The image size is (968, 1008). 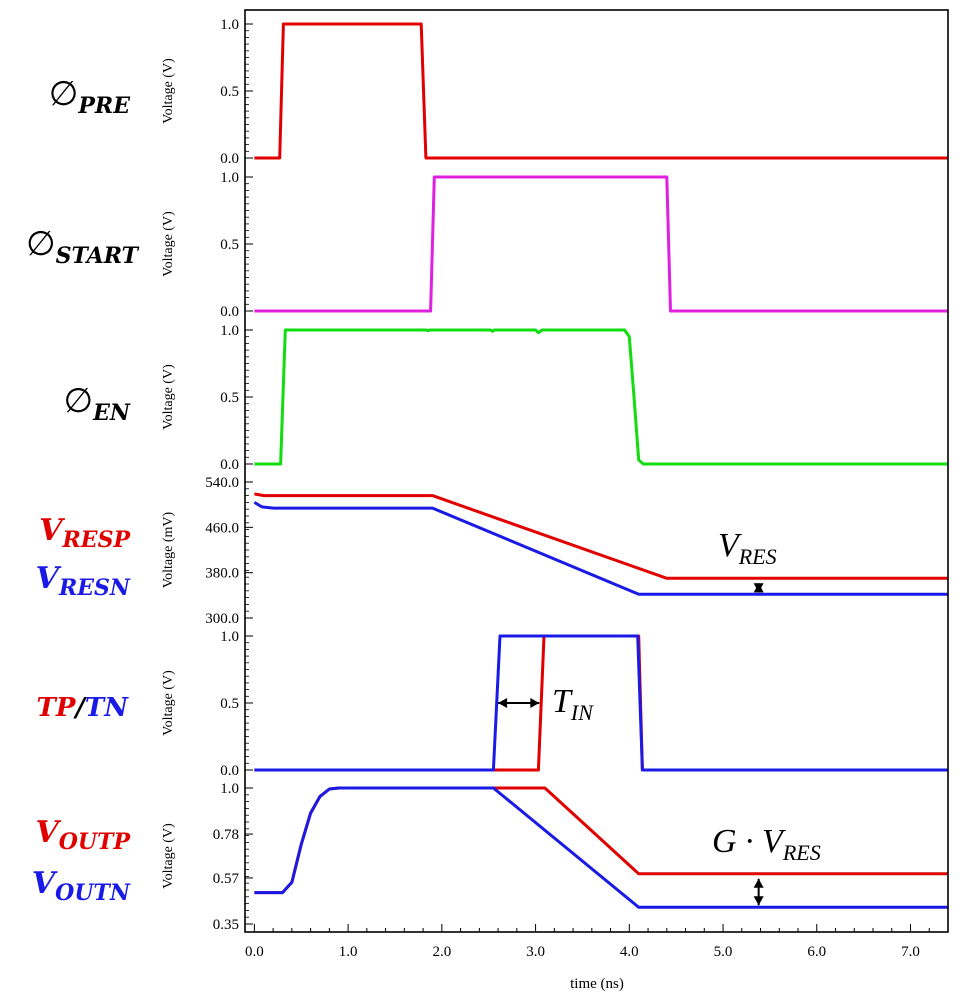 What do you see at coordinates (222, 528) in the screenshot?
I see `y-tick-label: 460.0` at bounding box center [222, 528].